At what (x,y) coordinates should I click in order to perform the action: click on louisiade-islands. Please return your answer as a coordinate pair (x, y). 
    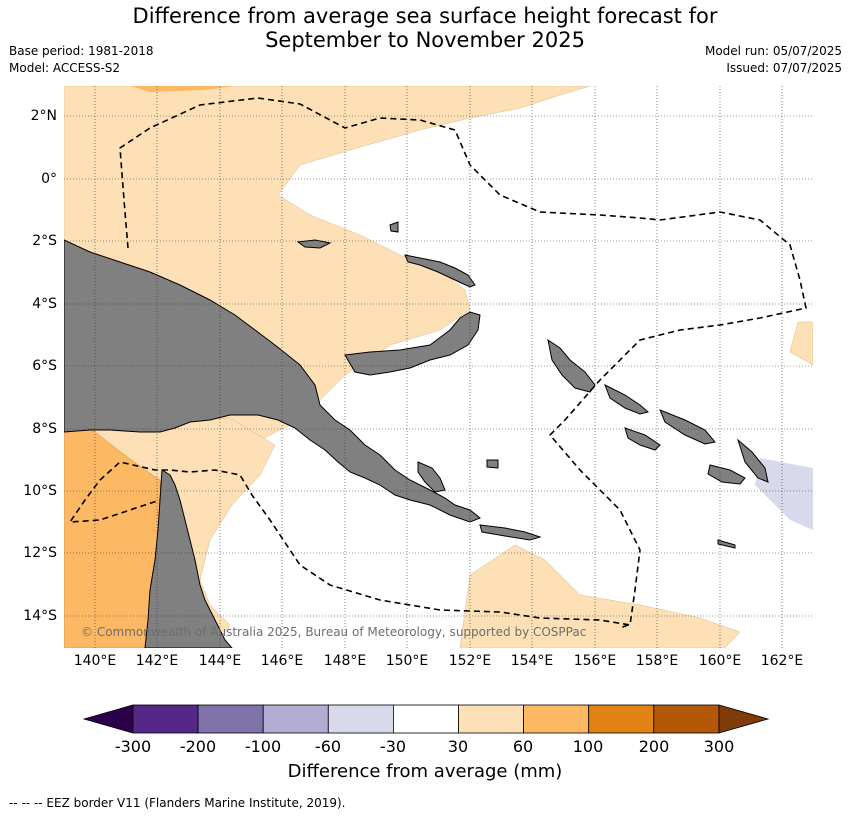
    Looking at the image, I should click on (510, 532).